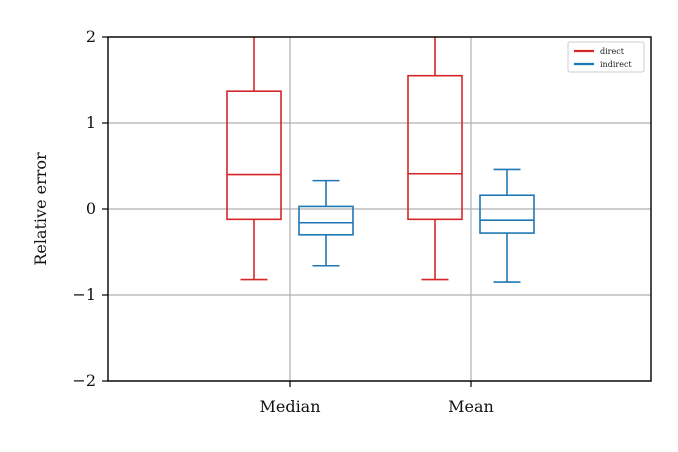 This screenshot has height=452, width=678. What do you see at coordinates (84, 294) in the screenshot?
I see `y-tick-label: −1` at bounding box center [84, 294].